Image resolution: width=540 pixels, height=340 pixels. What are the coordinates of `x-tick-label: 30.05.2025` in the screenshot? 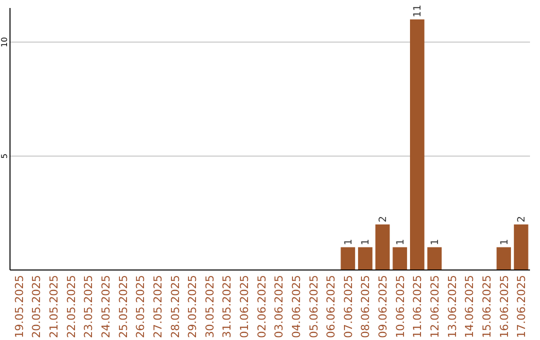 It's located at (209, 306).